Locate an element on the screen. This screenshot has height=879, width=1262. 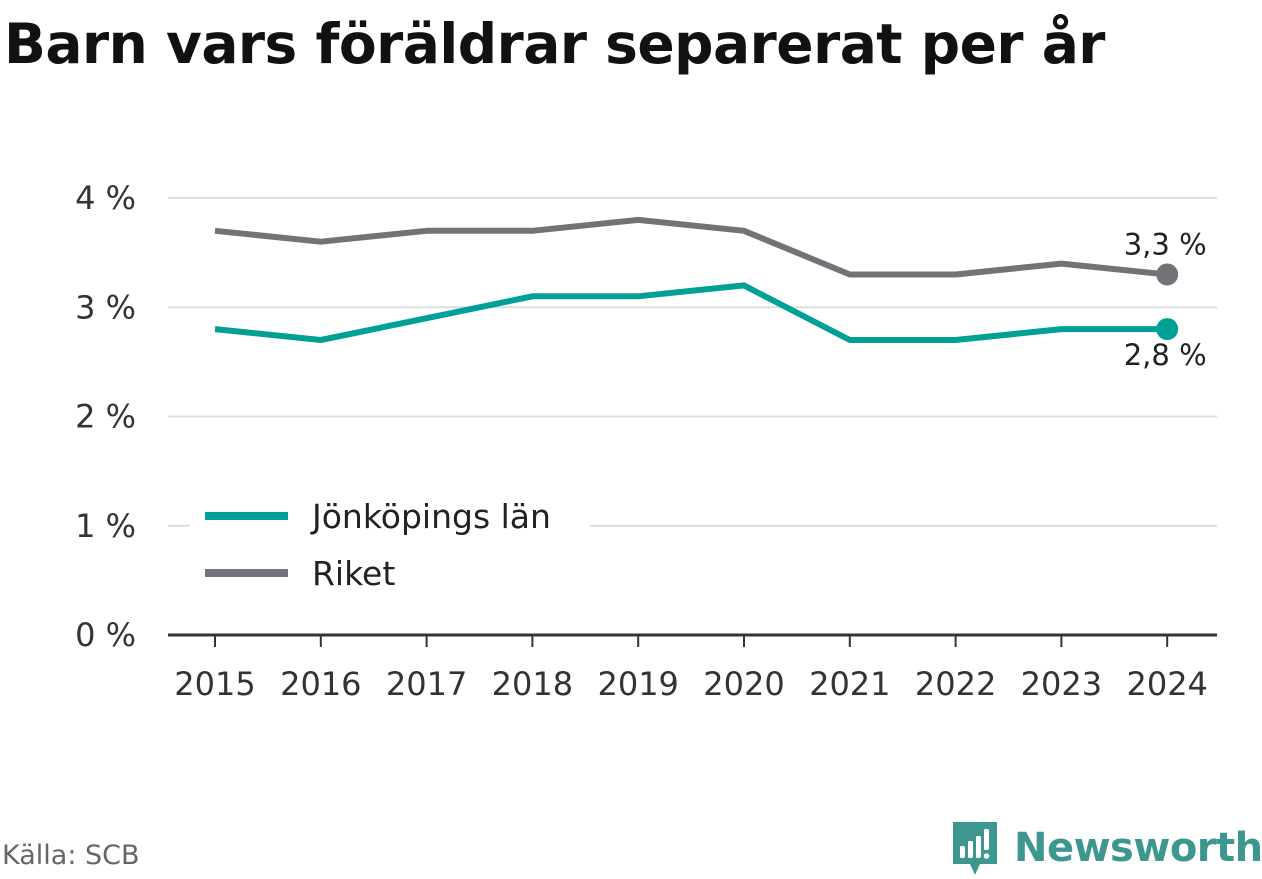
x-tick-label: 2018 is located at coordinates (532, 684).